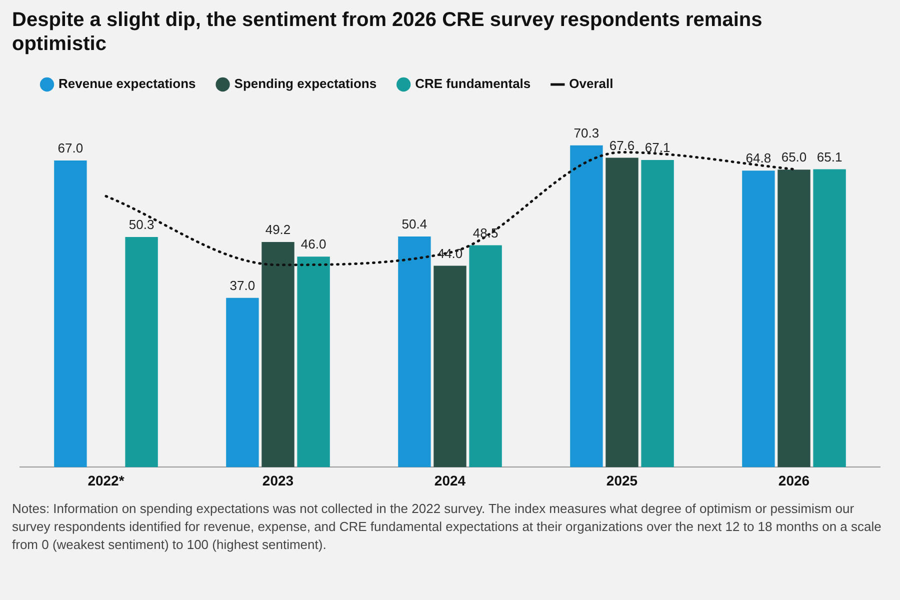 This screenshot has width=900, height=600. I want to click on x-tick-label: 2023, so click(278, 480).